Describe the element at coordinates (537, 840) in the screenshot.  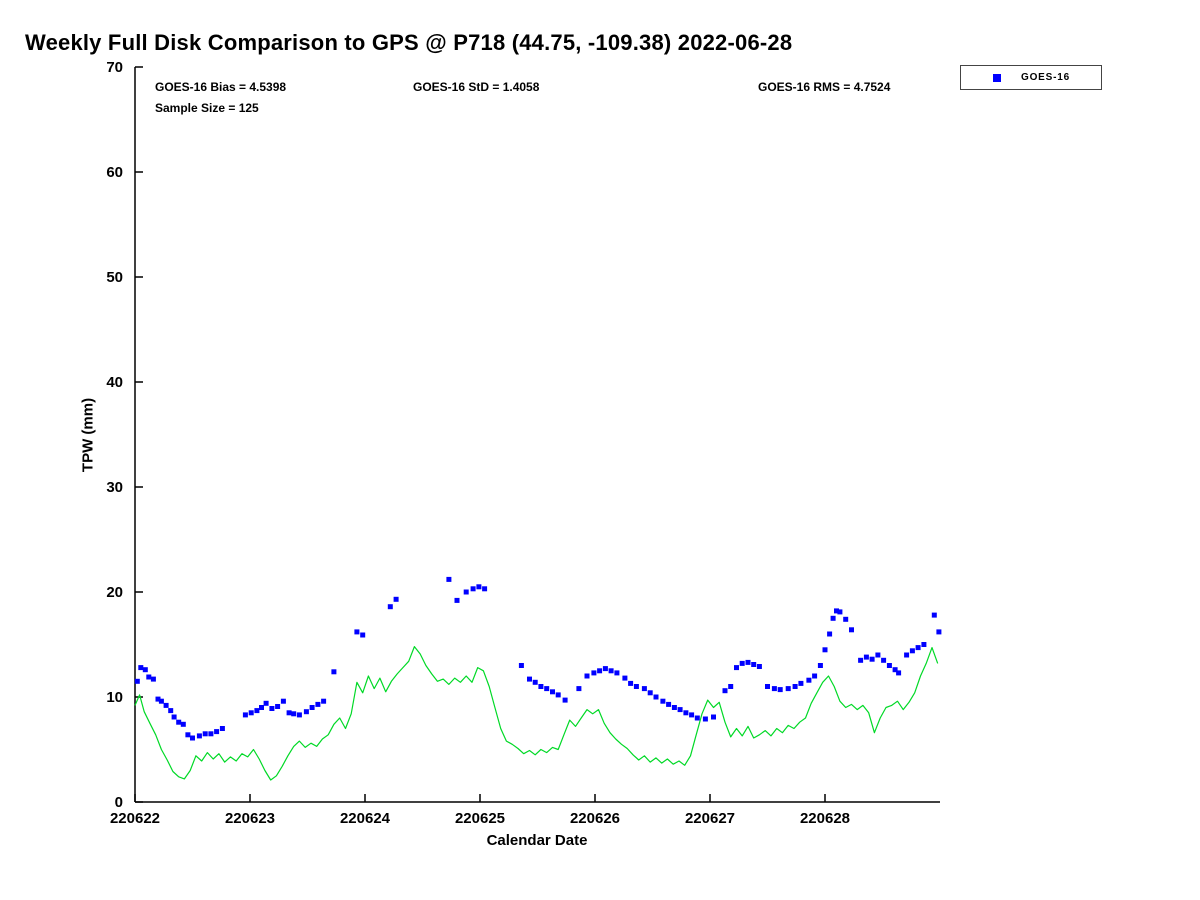
I see `x-axis-label: Calendar Date` at that location.